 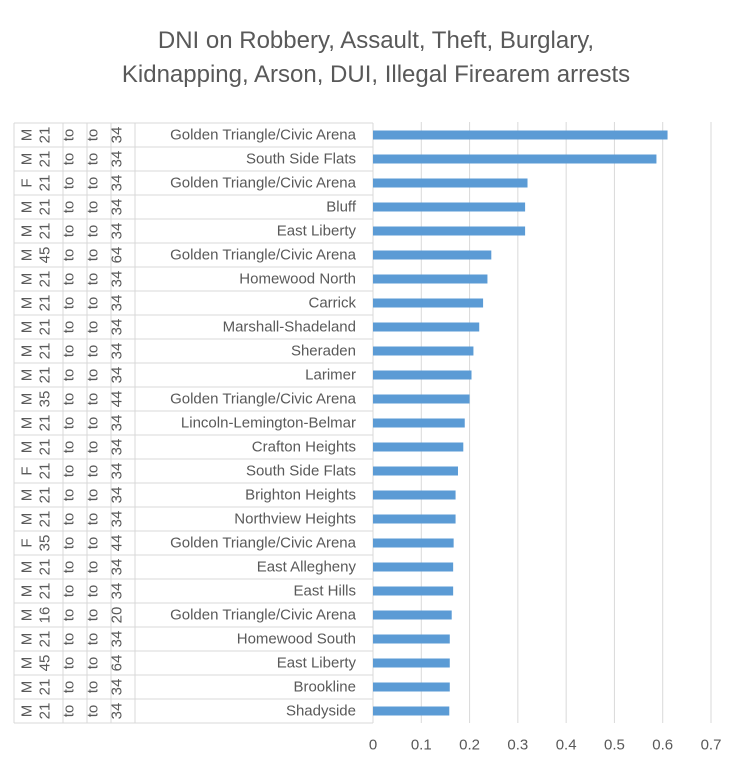 What do you see at coordinates (421, 745) in the screenshot?
I see `x-tick-label: 0.1` at bounding box center [421, 745].